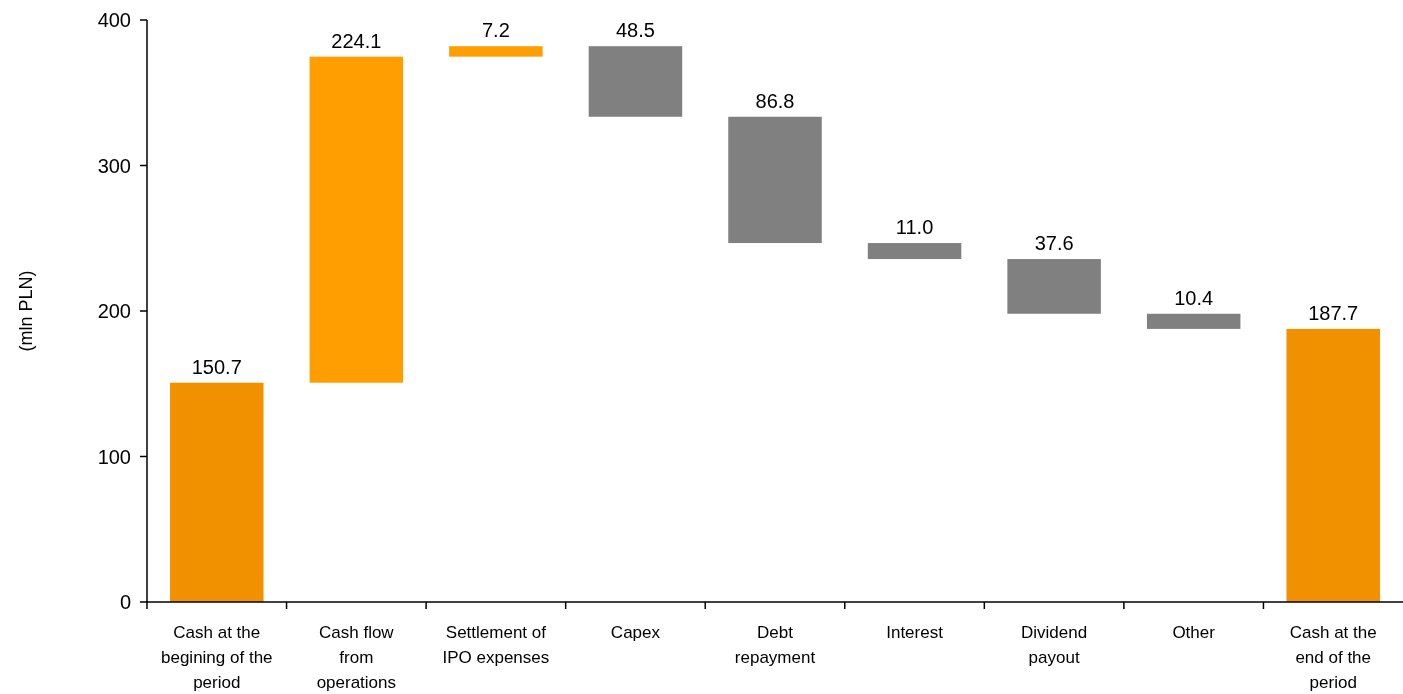 The width and height of the screenshot is (1403, 694). Describe the element at coordinates (356, 40) in the screenshot. I see `data-label: 224.1` at that location.